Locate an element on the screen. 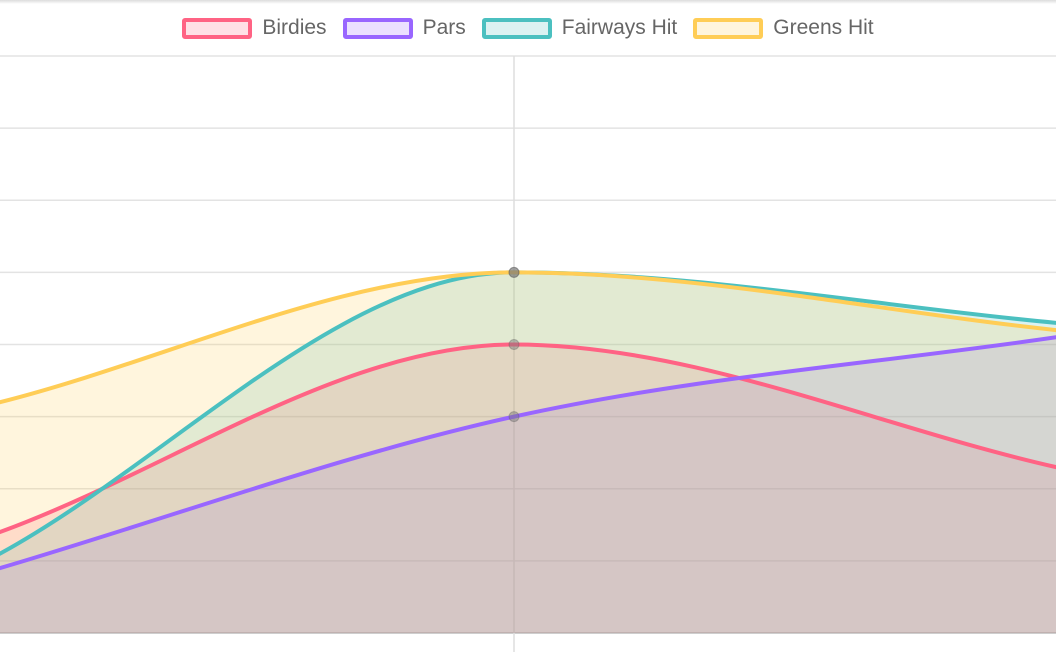  legend-label-birdies: Birdies is located at coordinates (294, 27).